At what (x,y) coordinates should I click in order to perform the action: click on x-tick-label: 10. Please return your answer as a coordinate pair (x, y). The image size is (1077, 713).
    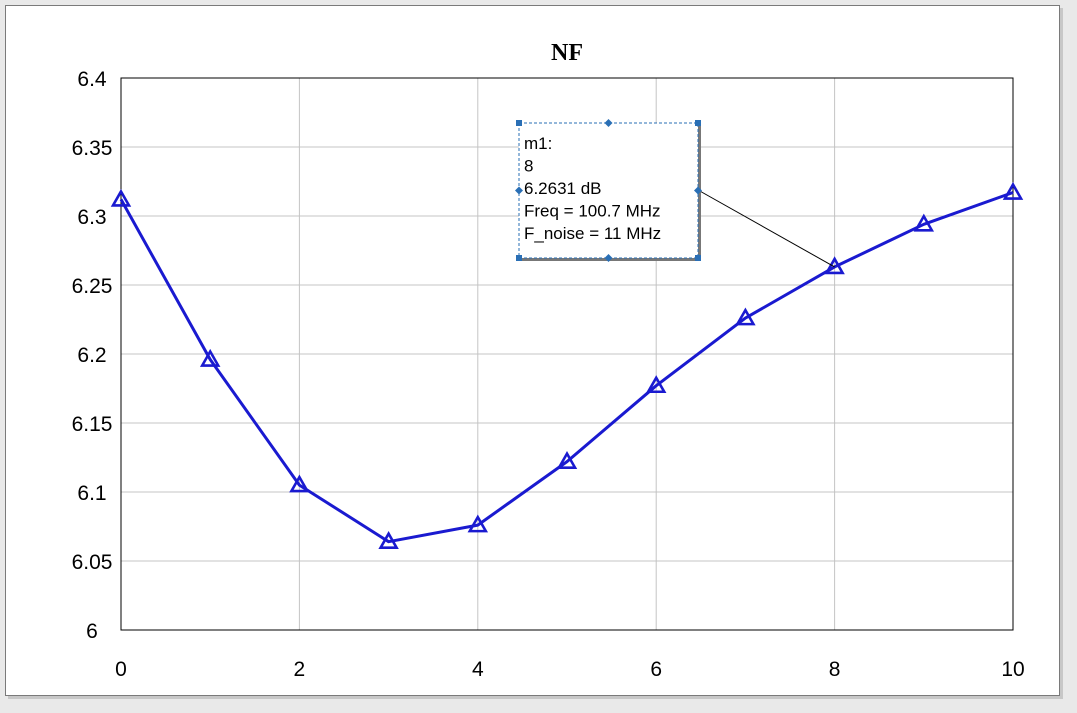
    Looking at the image, I should click on (1012, 669).